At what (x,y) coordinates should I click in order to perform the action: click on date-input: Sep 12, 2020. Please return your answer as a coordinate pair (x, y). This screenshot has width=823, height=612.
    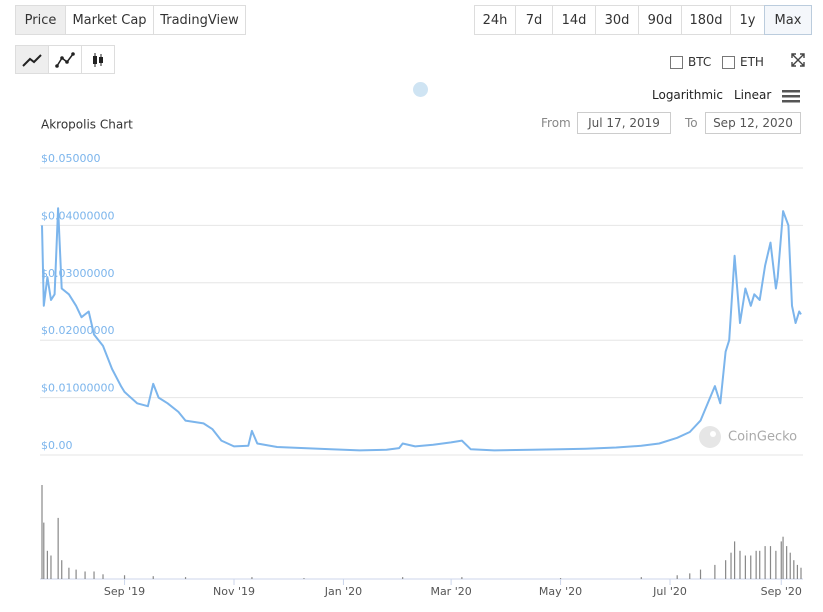
    Looking at the image, I should click on (753, 123).